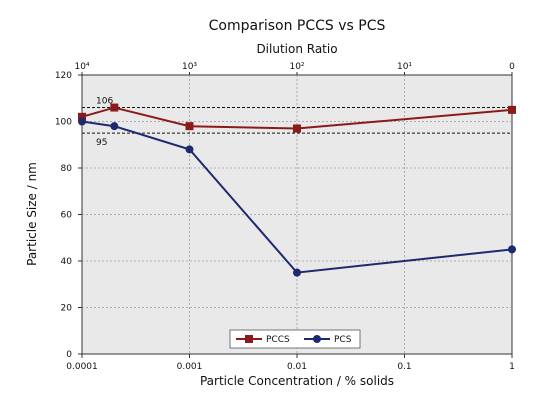 The image size is (542, 403). What do you see at coordinates (297, 26) in the screenshot?
I see `chart-title: Comparison PCCS vs PCS` at bounding box center [297, 26].